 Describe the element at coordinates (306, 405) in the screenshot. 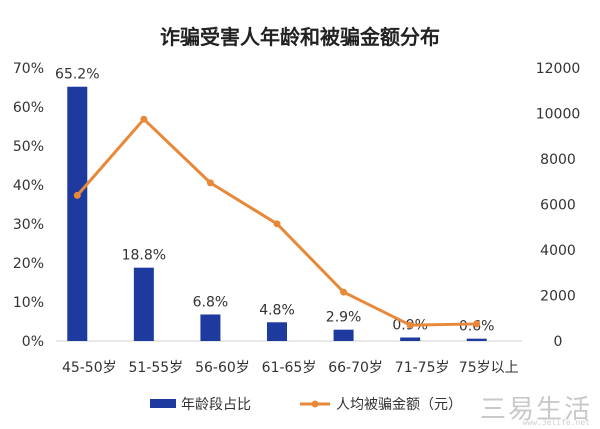

I see `legend: 年龄段占比 人均被骗金额（元）` at that location.